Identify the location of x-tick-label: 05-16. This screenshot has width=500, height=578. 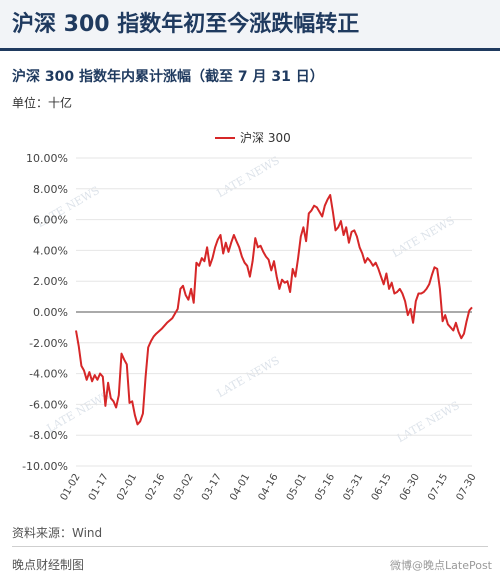
(325, 487).